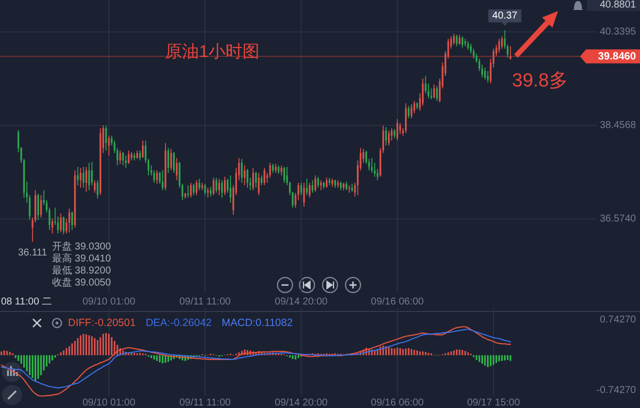  I want to click on annotation: 开盘 39.0300, so click(82, 246).